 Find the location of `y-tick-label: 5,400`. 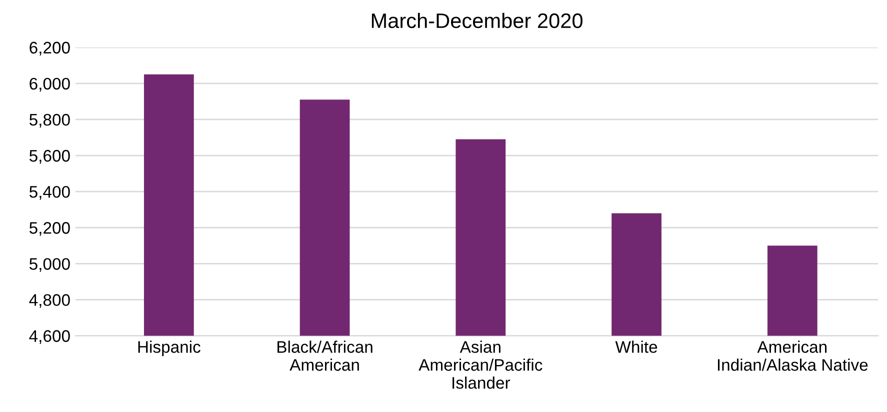

y-tick-label: 5,400 is located at coordinates (49, 193).